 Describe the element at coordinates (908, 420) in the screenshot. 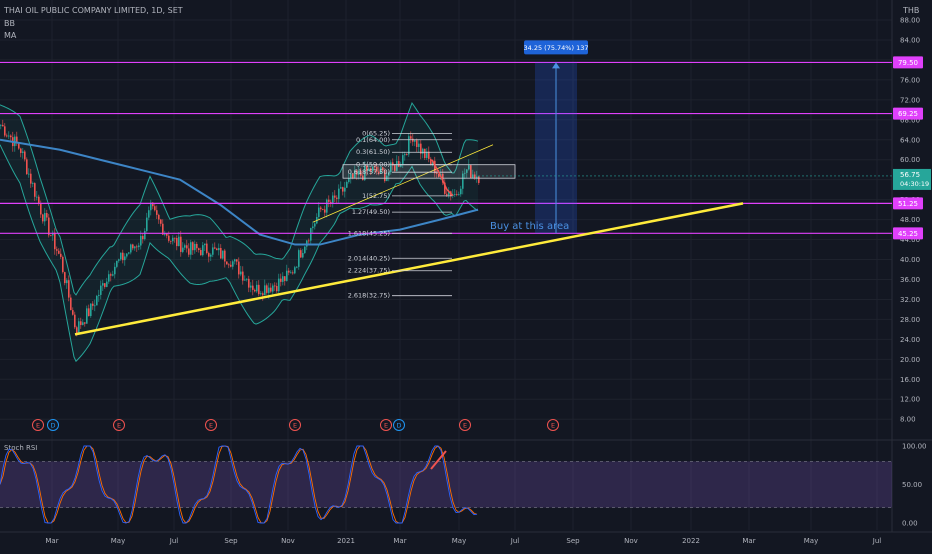

I see `price-tick-label: 8.00` at that location.